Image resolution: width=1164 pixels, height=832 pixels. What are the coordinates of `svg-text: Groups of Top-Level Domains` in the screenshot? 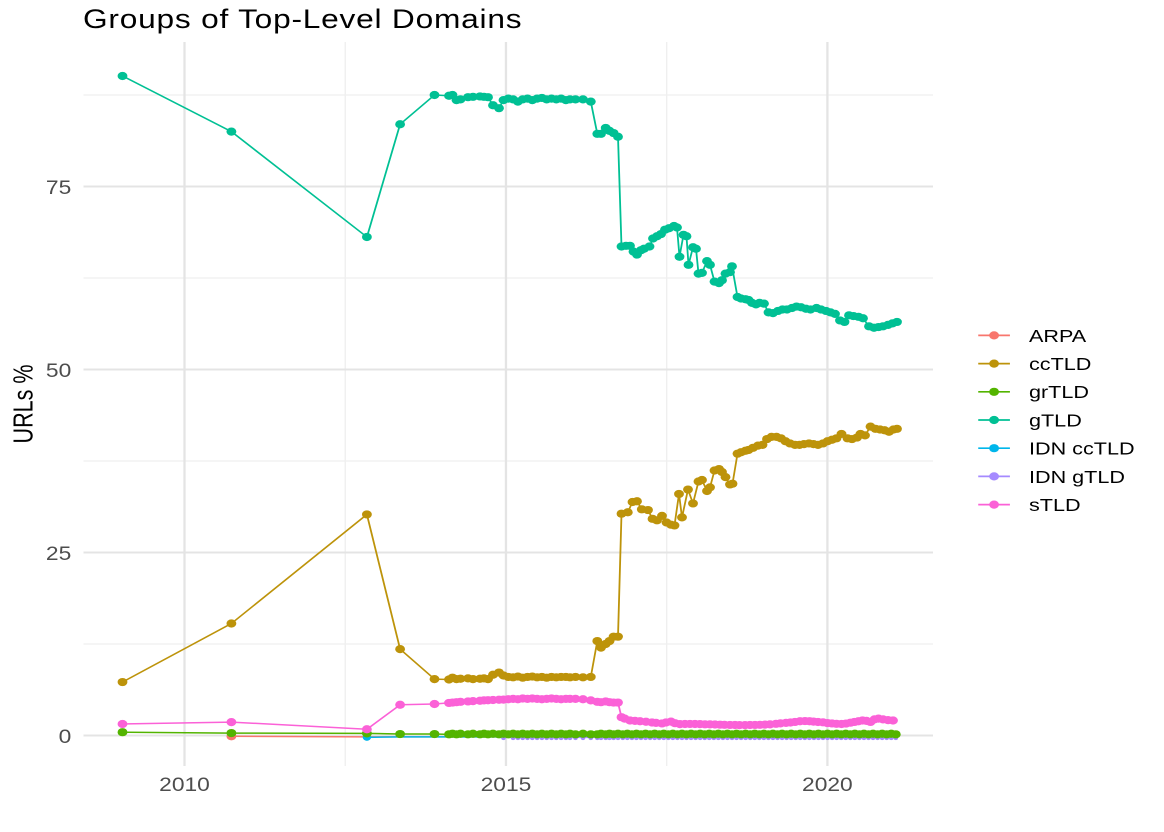 It's located at (302, 20).